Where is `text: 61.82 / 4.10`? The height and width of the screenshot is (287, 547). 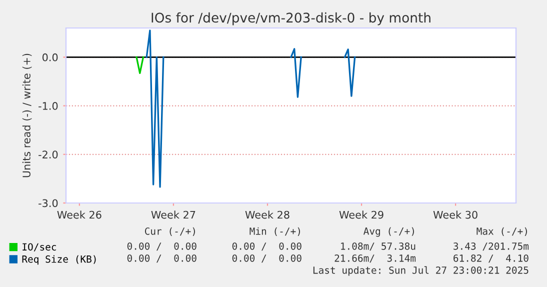 text: 61.82 / 4.10 is located at coordinates (491, 258).